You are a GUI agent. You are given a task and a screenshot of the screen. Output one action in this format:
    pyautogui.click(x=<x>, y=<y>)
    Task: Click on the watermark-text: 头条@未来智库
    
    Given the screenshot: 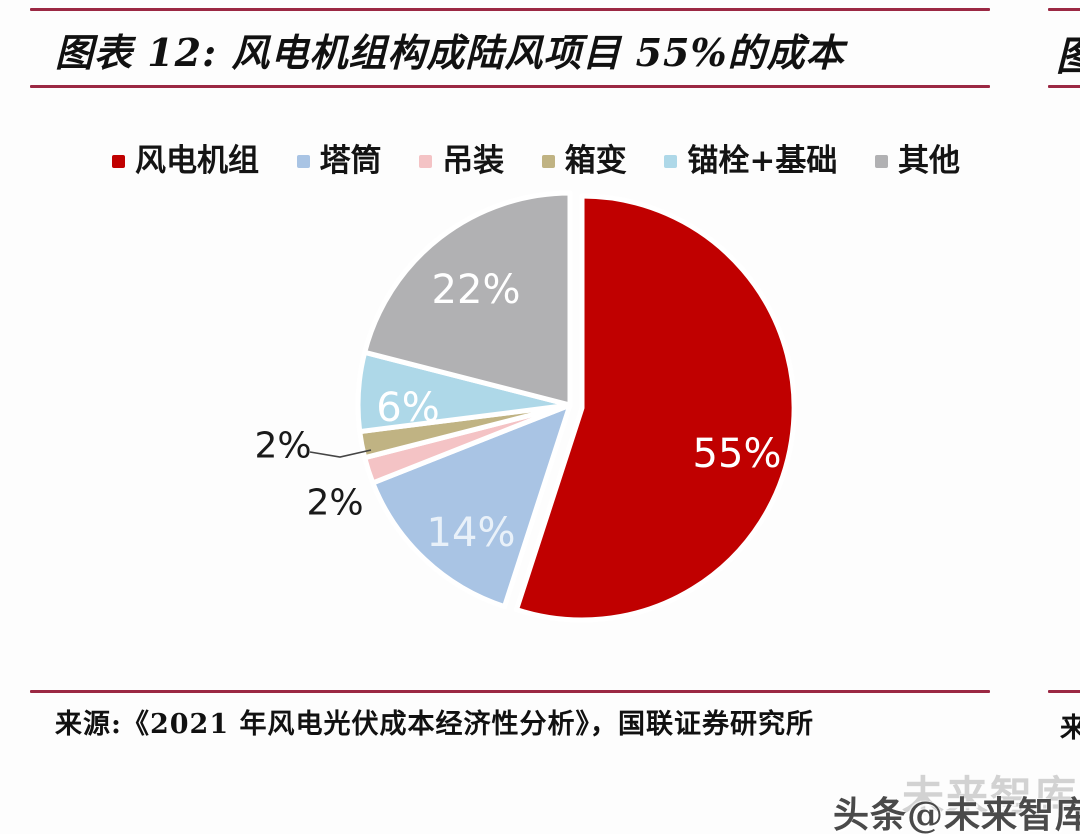 What is the action you would take?
    pyautogui.click(x=956, y=814)
    